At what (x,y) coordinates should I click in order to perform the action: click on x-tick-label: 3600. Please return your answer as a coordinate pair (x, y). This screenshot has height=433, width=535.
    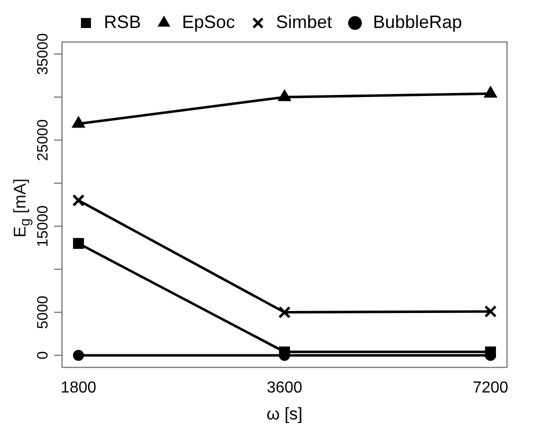
    Looking at the image, I should click on (284, 387).